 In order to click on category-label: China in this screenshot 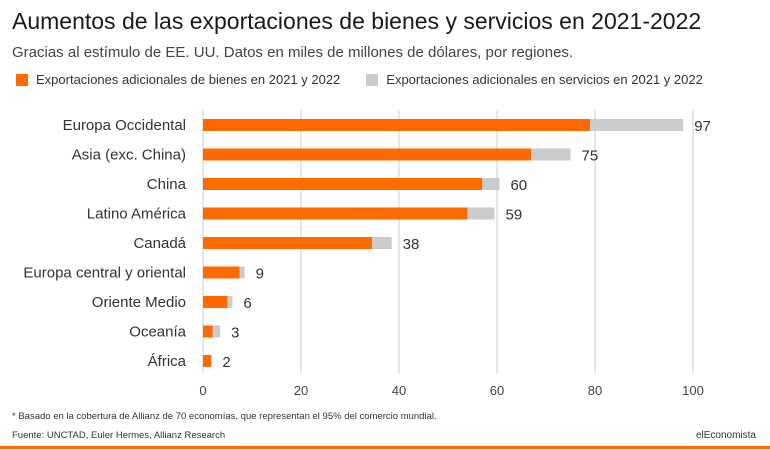, I will do `click(167, 184)`.